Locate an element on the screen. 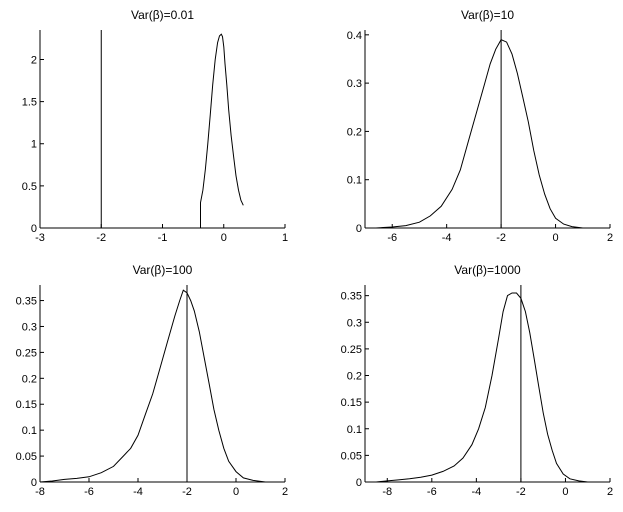  y-tick-label: 2 is located at coordinates (34, 60).